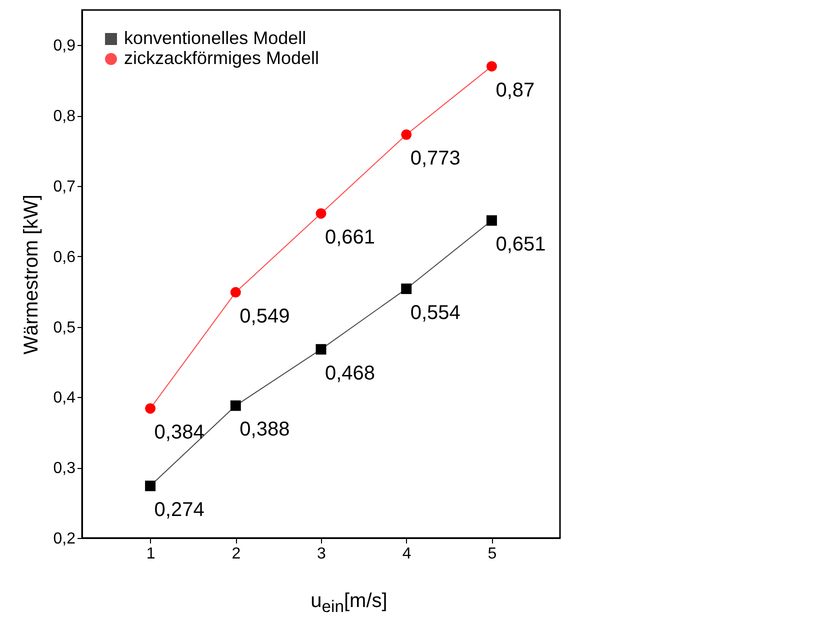 This screenshot has height=630, width=818. I want to click on data-label: 0,87, so click(515, 90).